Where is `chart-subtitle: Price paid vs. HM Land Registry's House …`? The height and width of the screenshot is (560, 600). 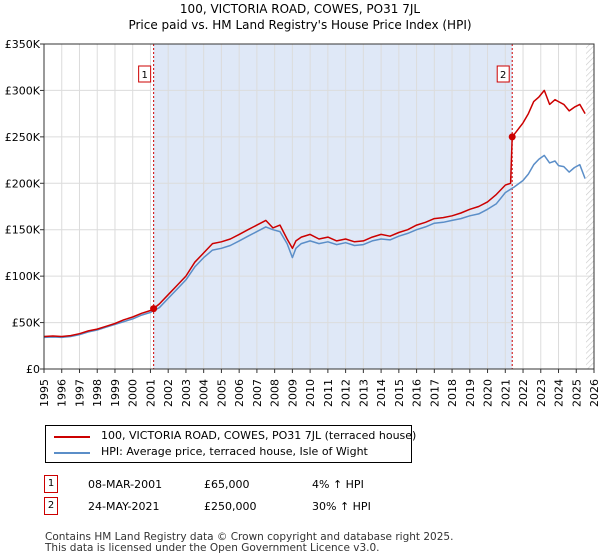
chart-subtitle: Price paid vs. HM Land Registry's House … is located at coordinates (300, 25).